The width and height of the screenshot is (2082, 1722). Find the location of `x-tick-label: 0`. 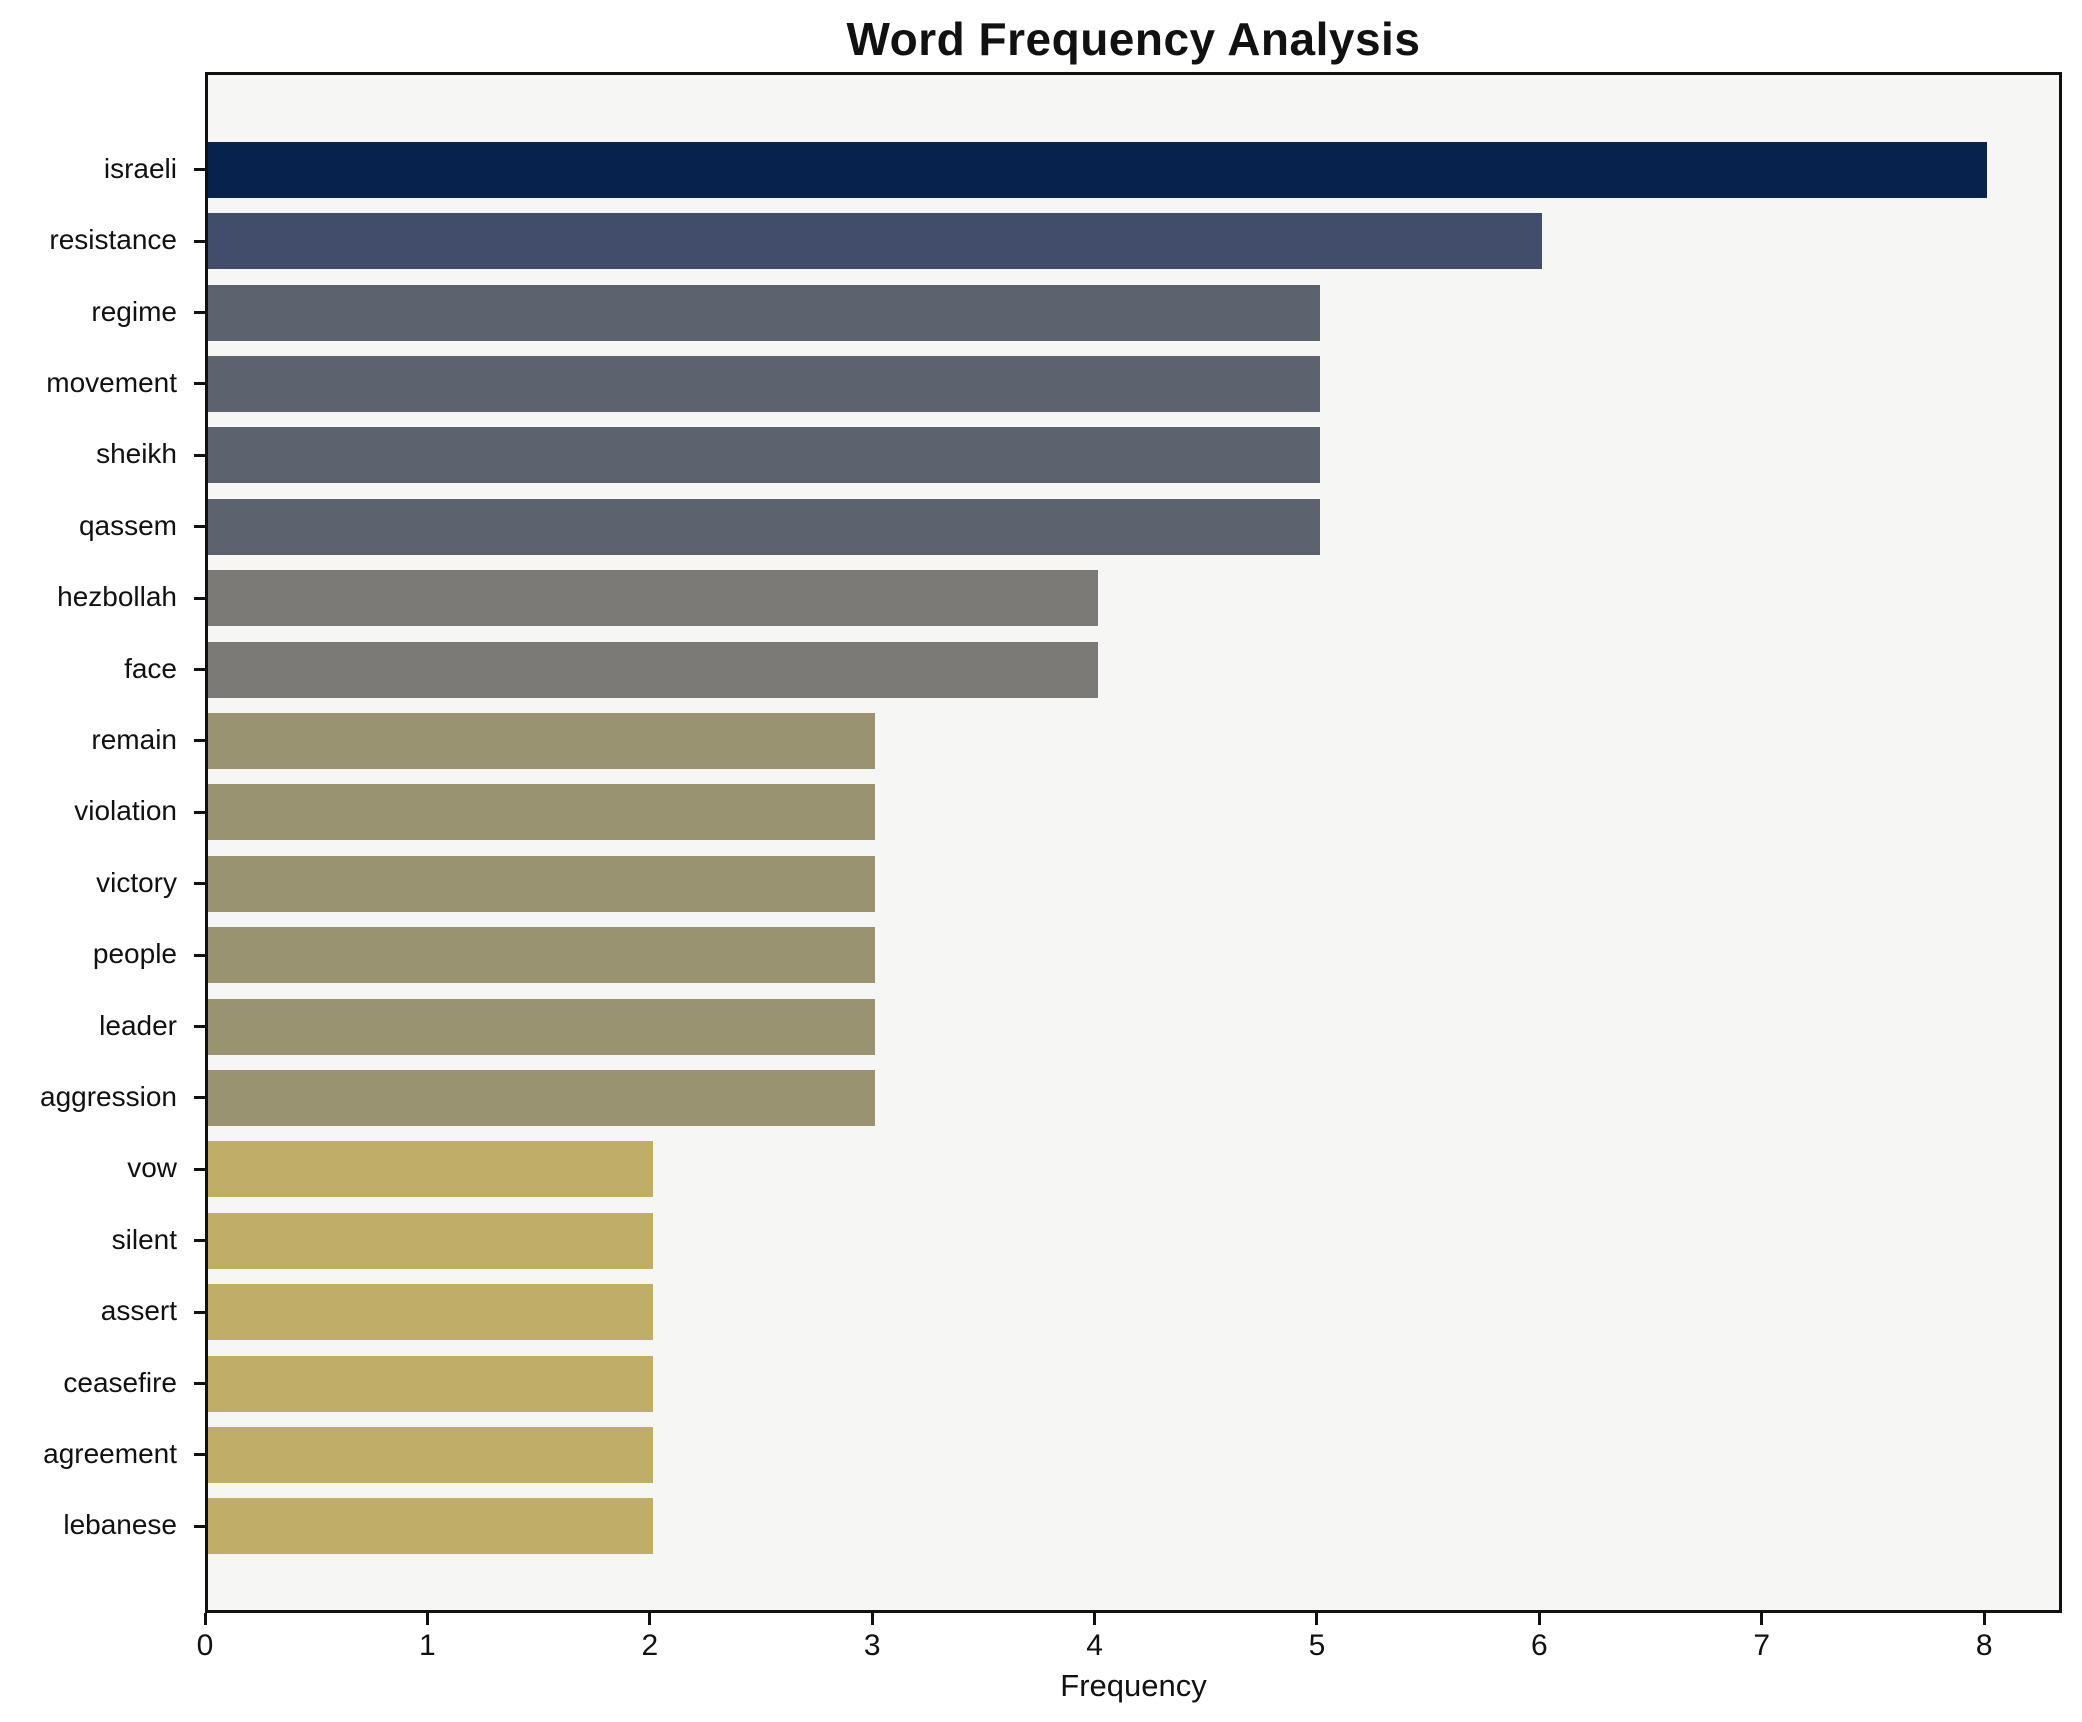

x-tick-label: 0 is located at coordinates (205, 1645).